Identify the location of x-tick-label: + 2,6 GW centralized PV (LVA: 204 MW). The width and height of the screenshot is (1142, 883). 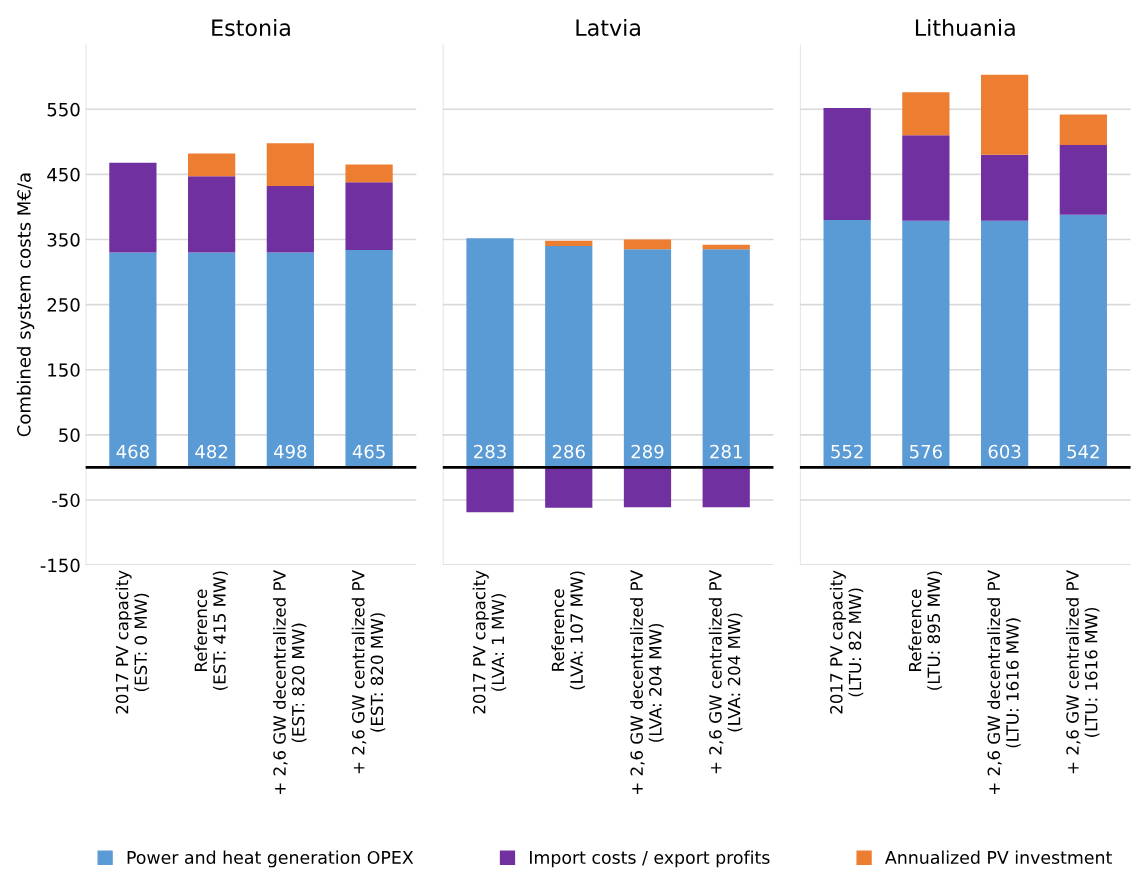
(725, 672).